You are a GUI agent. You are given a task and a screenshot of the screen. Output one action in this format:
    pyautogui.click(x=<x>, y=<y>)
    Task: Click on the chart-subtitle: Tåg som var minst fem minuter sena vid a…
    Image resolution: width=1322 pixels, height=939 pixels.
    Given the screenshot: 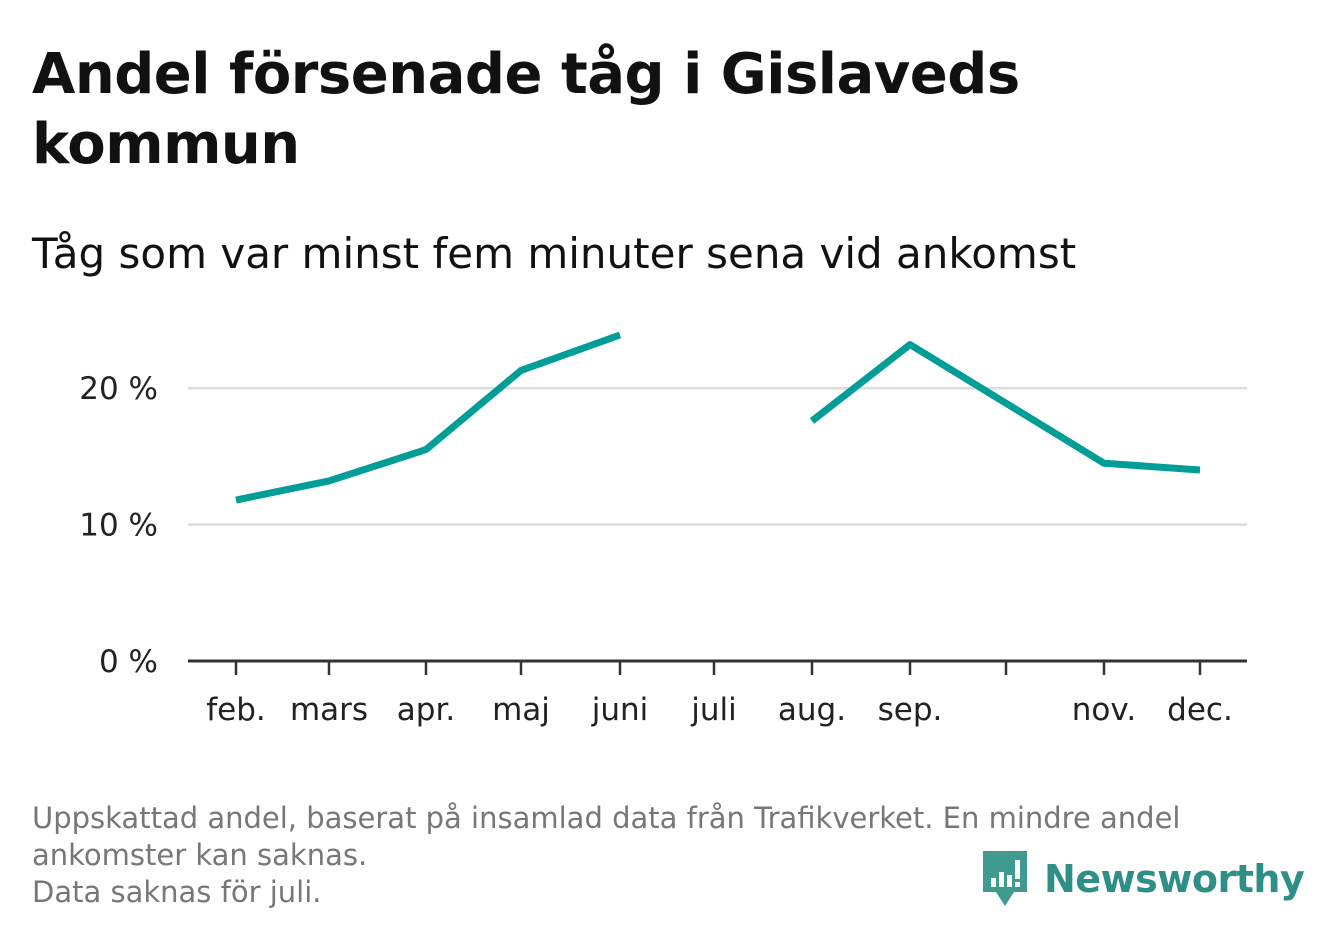 What is the action you would take?
    pyautogui.click(x=554, y=253)
    